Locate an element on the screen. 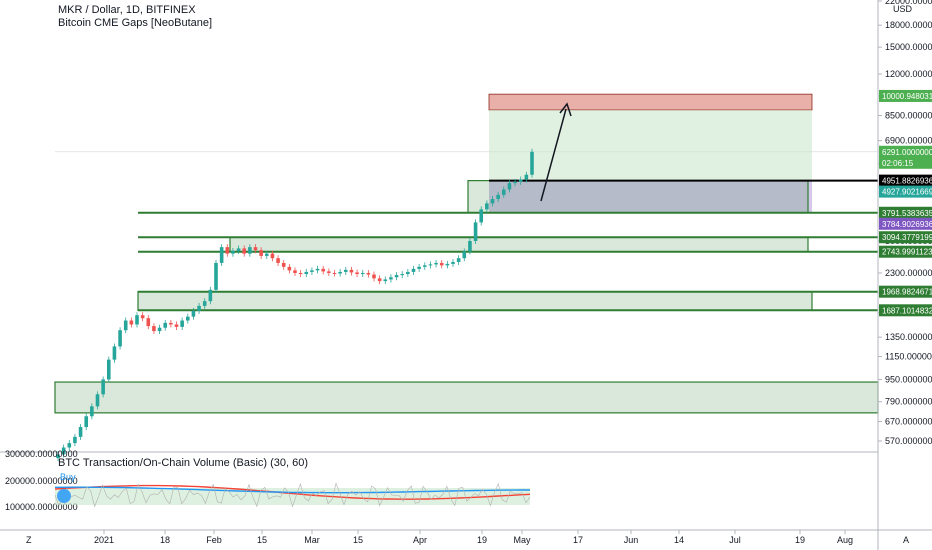  y-tick-label: 670.00000000 is located at coordinates (908, 422).